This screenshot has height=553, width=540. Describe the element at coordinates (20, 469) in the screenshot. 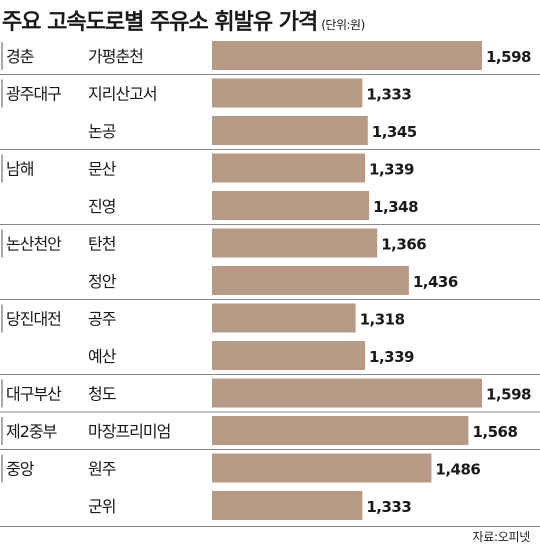

I see `highway-label: 중앙` at that location.